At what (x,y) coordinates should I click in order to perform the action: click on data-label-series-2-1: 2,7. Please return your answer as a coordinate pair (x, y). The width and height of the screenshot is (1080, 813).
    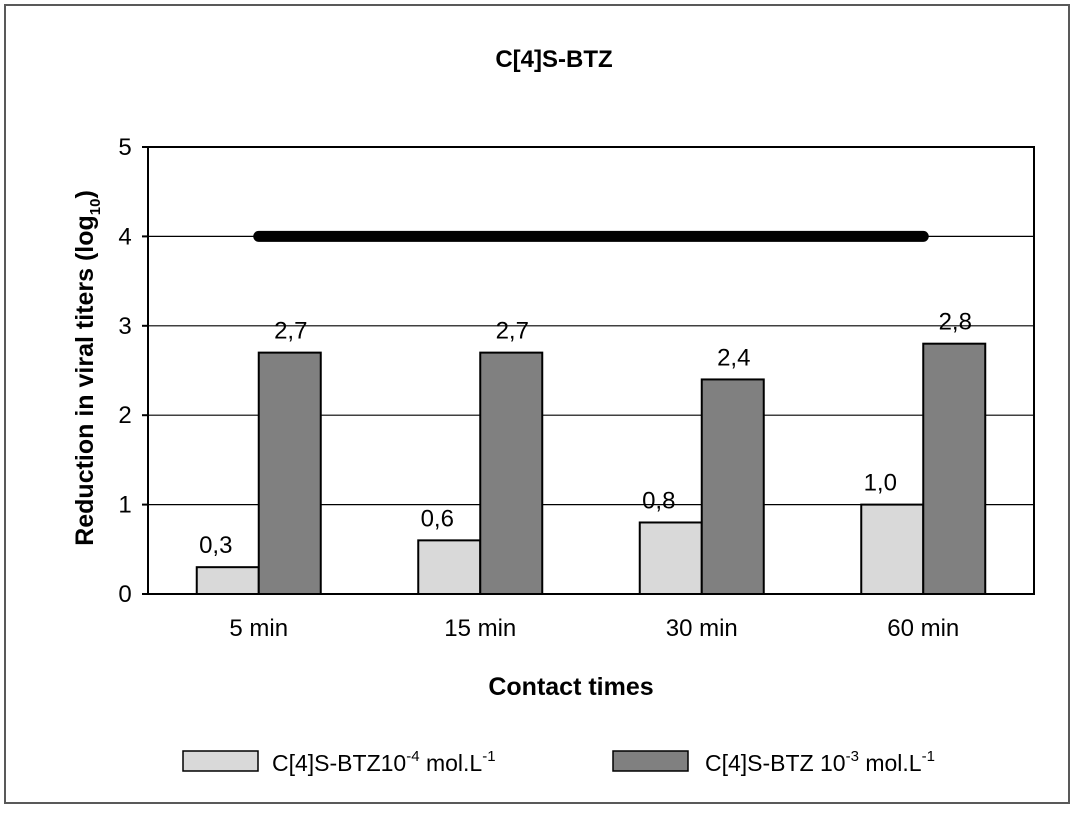
    Looking at the image, I should click on (290, 331).